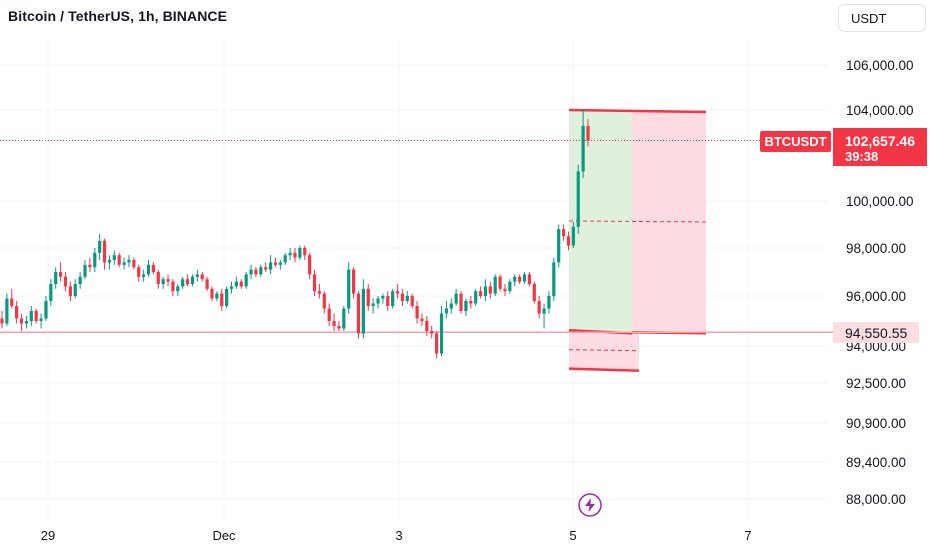 This screenshot has height=550, width=932. I want to click on countdown-timer: 39:38, so click(861, 156).